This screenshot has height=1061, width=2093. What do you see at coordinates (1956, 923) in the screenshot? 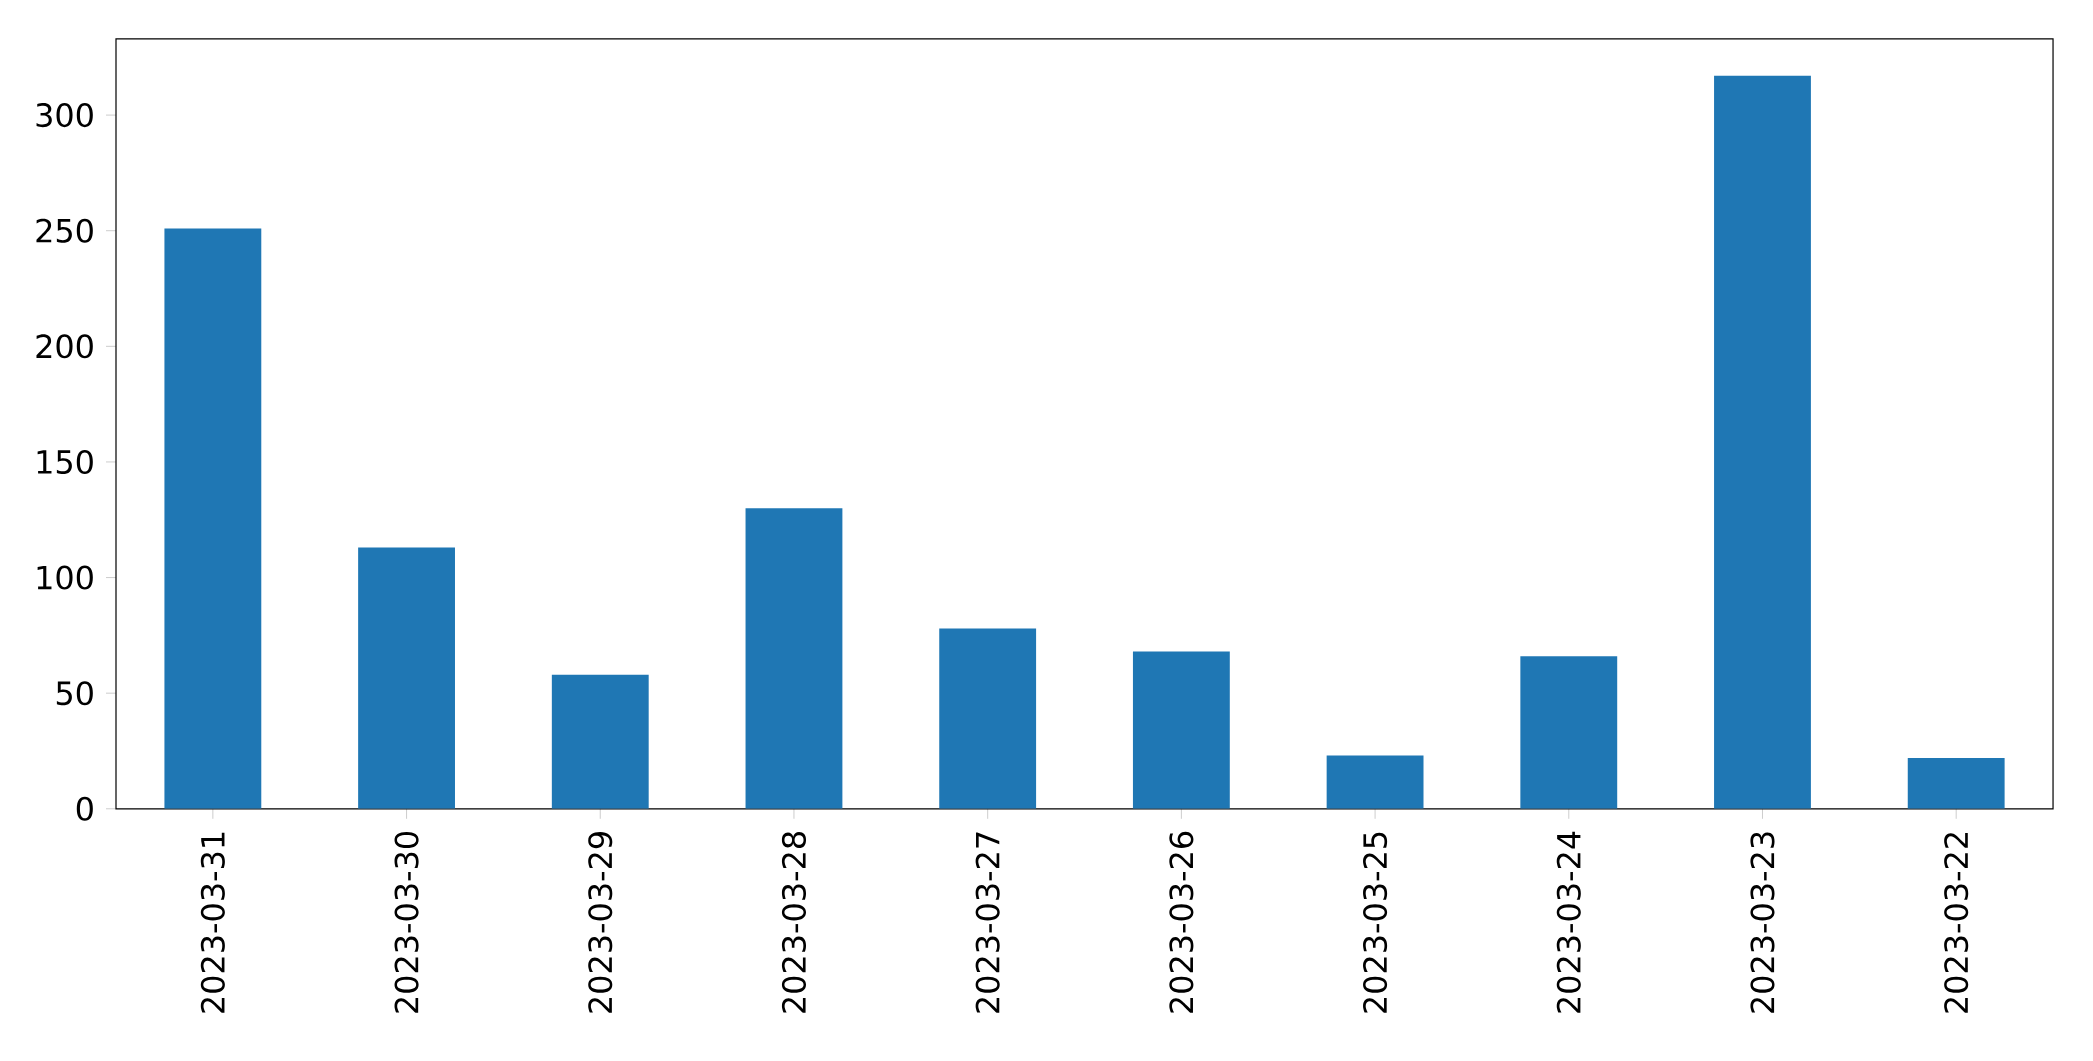
I see `x-tick-label: 2023-03-22` at bounding box center [1956, 923].